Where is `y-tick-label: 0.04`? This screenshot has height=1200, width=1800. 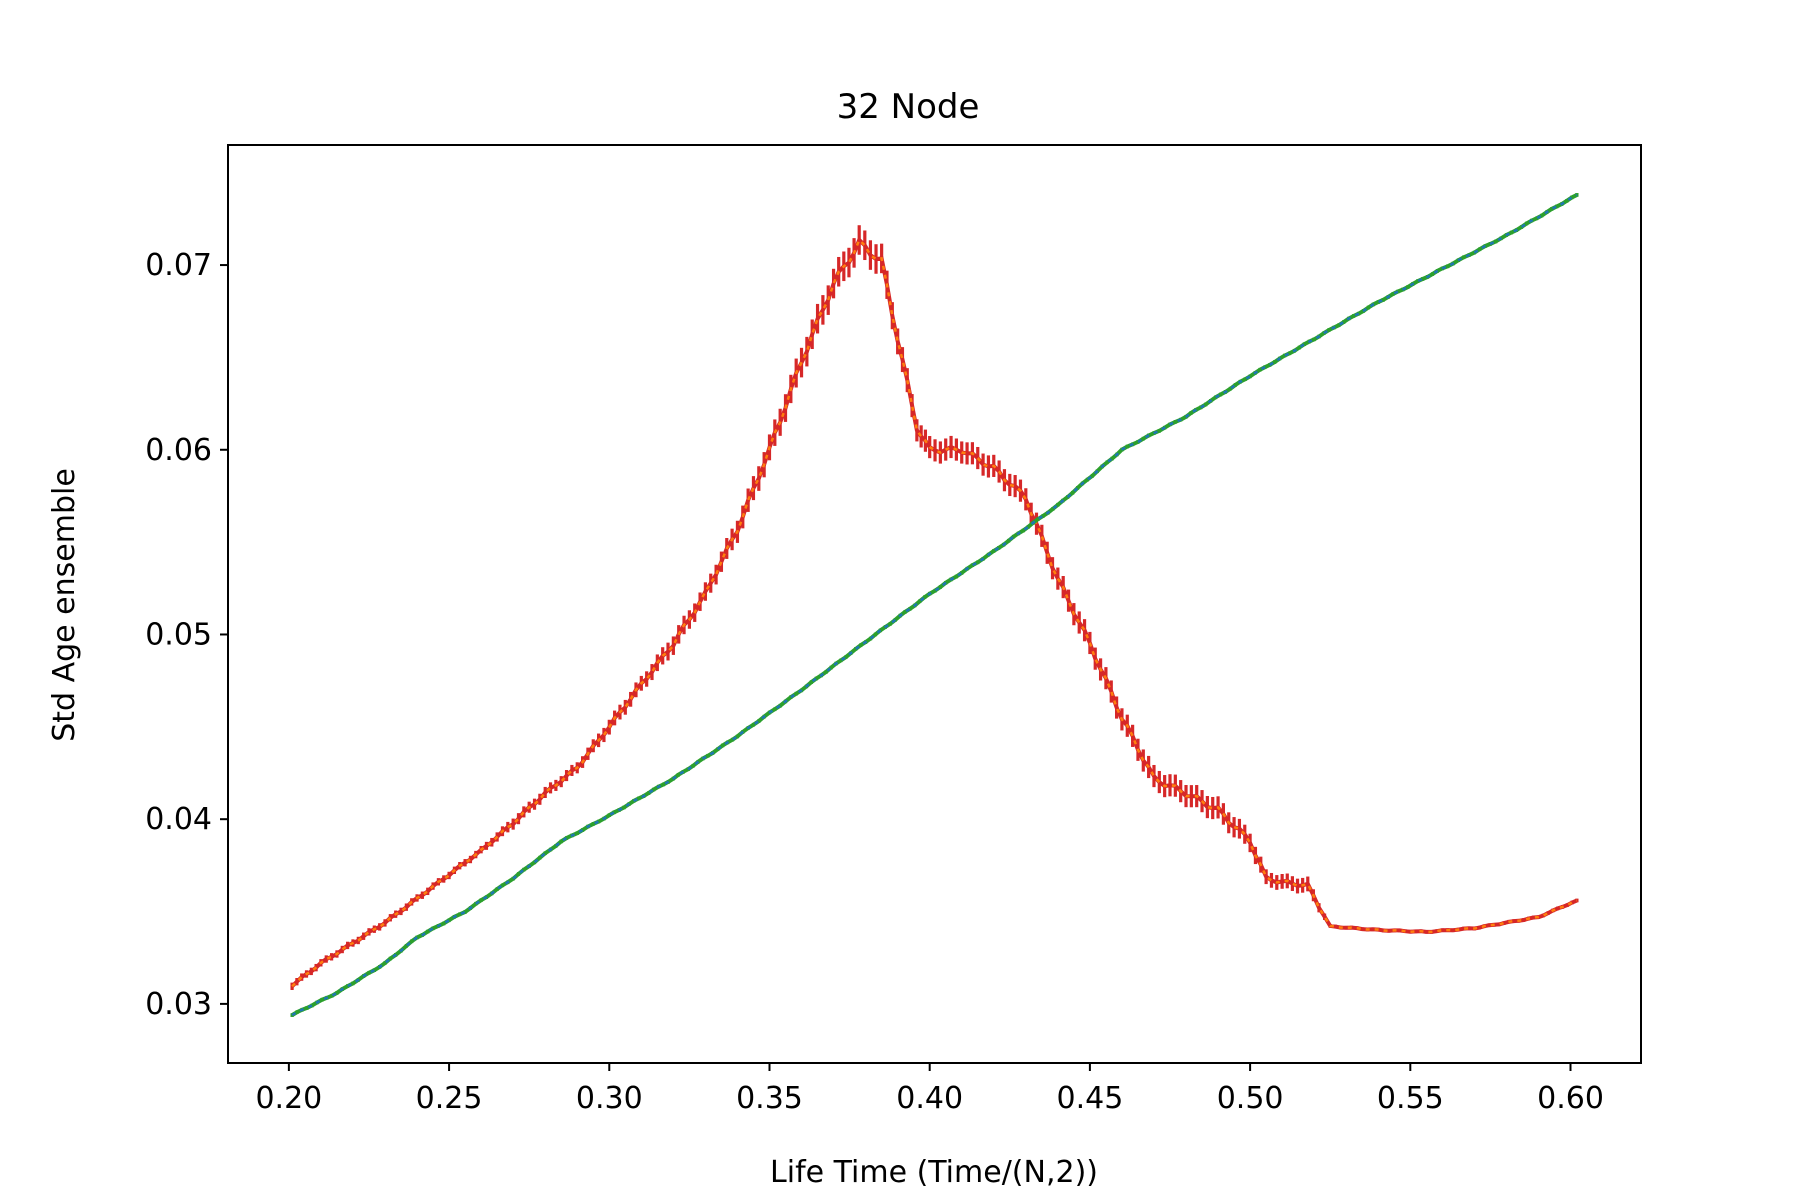 y-tick-label: 0.04 is located at coordinates (178, 819).